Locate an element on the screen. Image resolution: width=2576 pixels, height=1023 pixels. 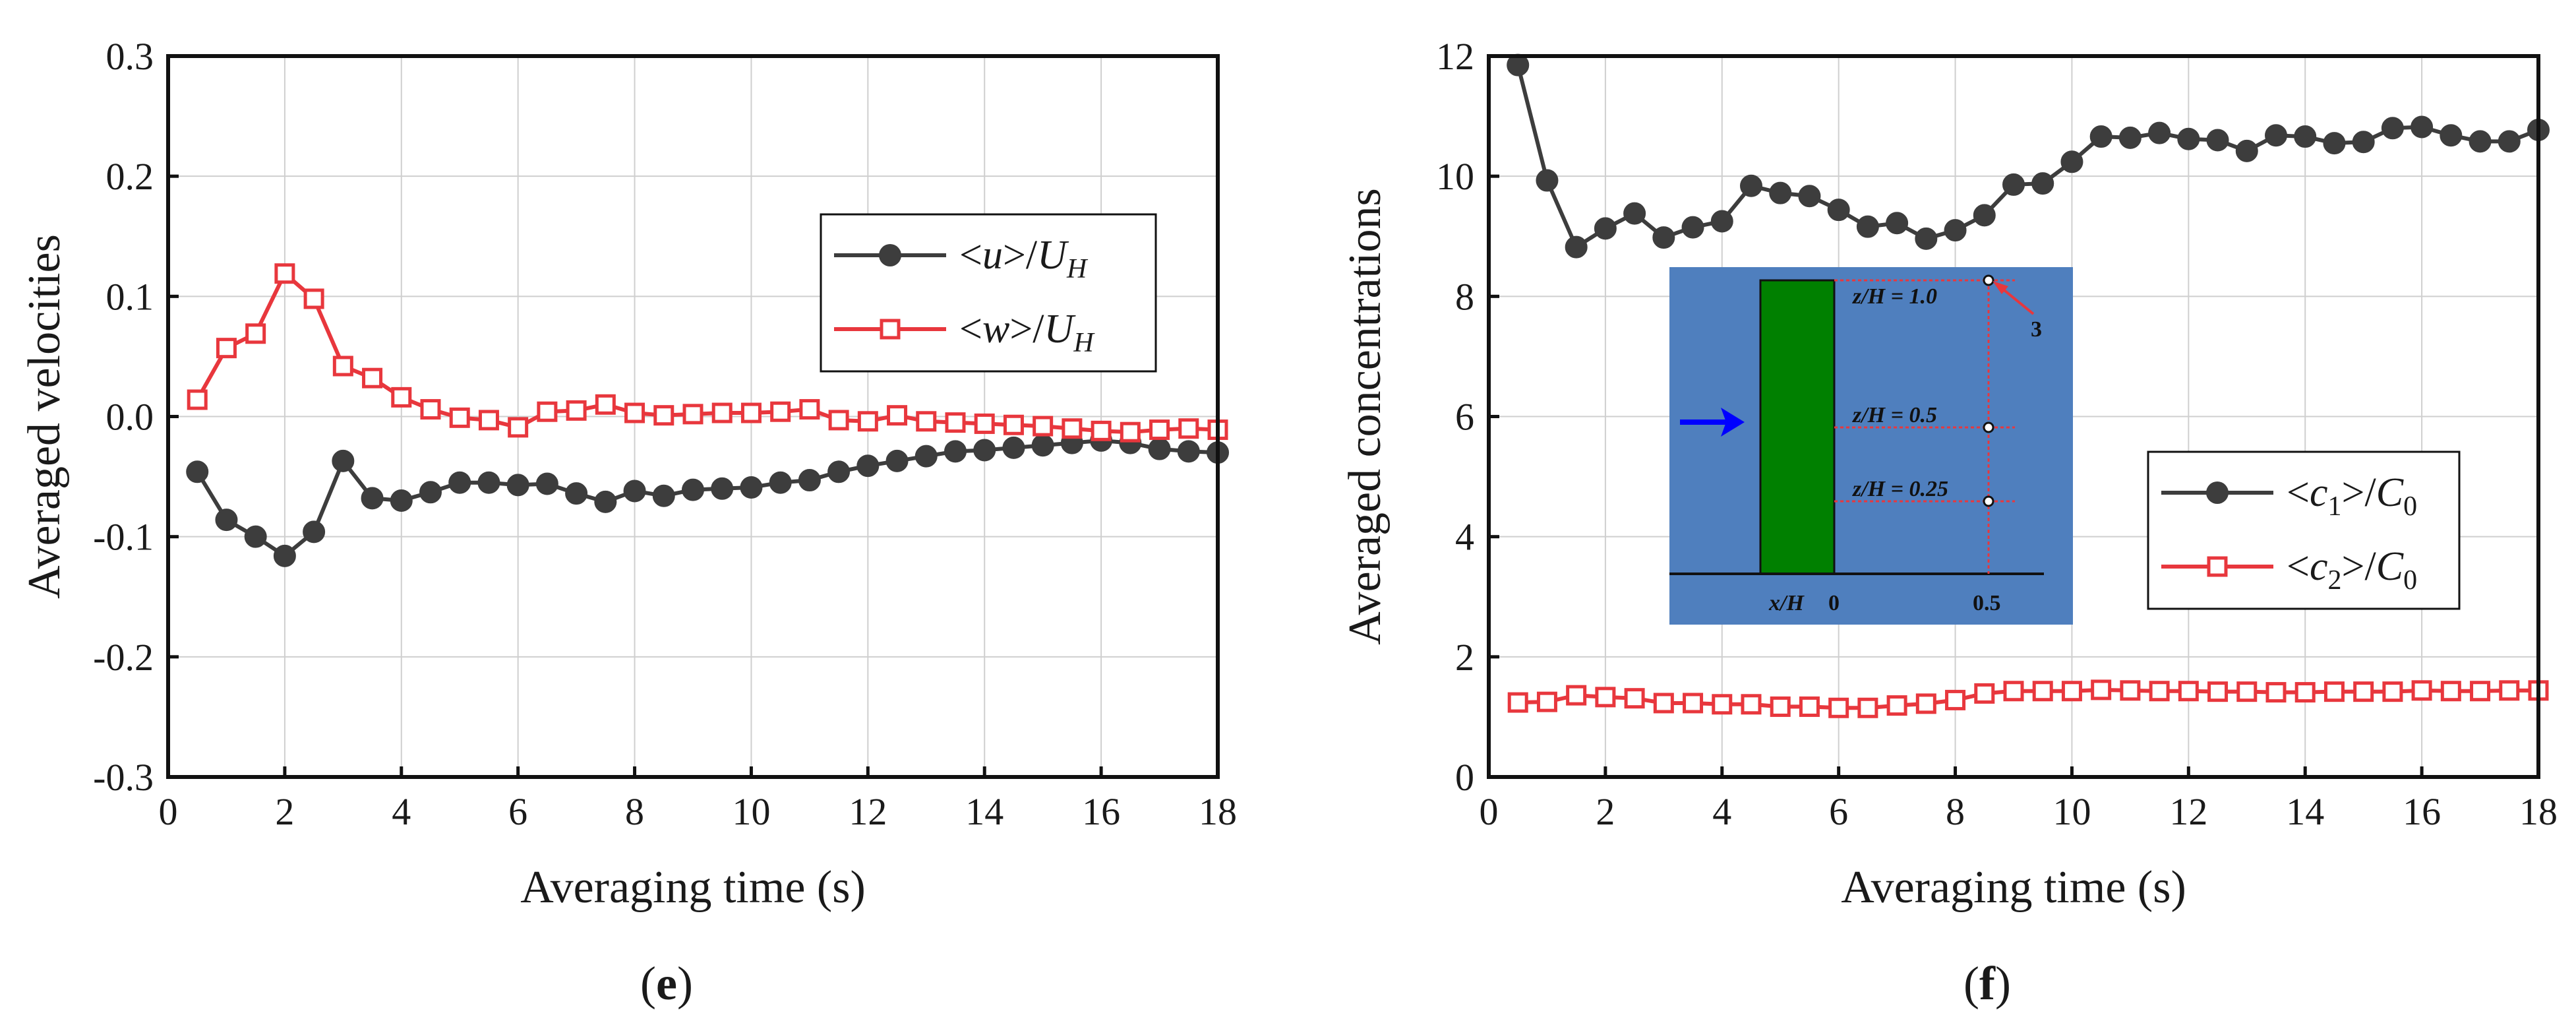
legend-label-w-part: >/ is located at coordinates (1026, 329).